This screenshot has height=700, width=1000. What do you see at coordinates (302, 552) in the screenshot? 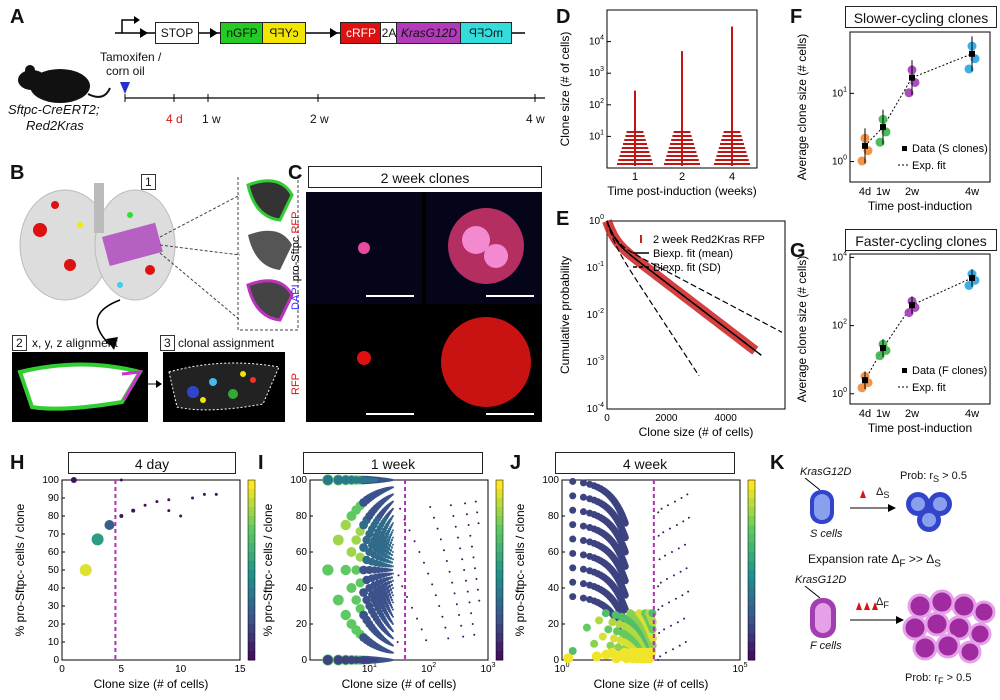
I see `y-tick-label: 60` at bounding box center [302, 552].